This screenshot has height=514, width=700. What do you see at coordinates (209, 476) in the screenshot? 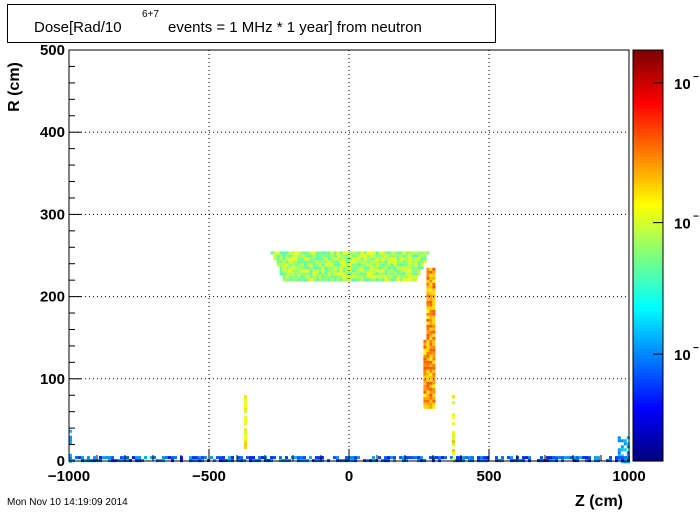
I see `x-tick-label: −500` at bounding box center [209, 476].